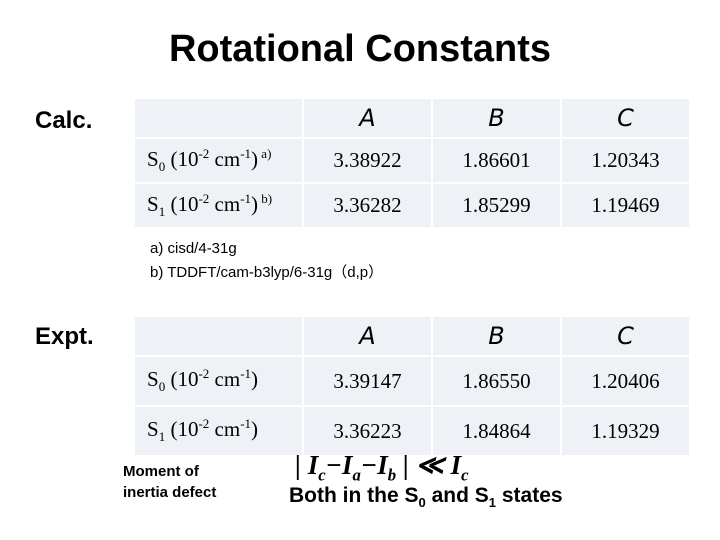  I want to click on table-cell: 3.39147, so click(367, 381).